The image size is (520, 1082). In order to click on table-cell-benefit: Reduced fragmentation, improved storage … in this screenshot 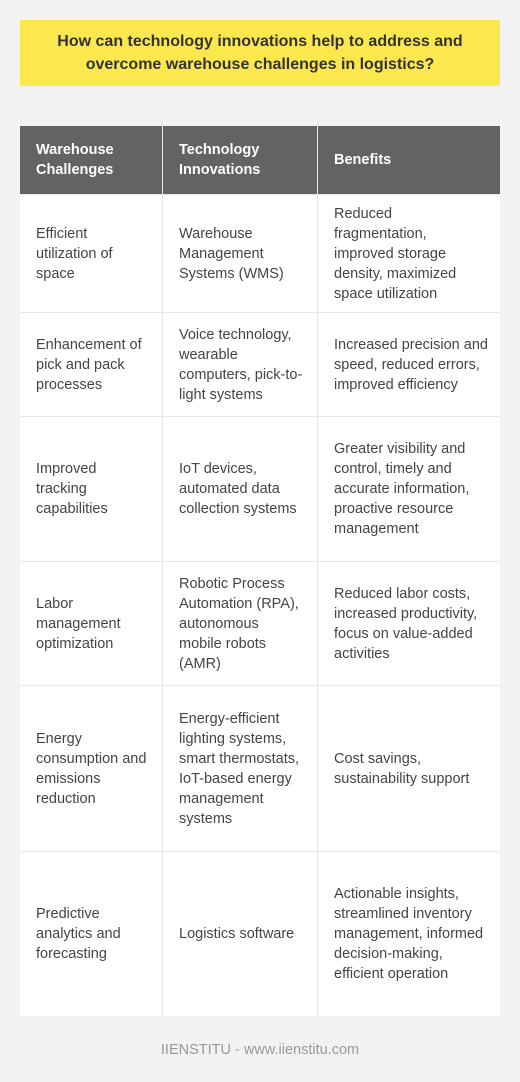, I will do `click(409, 253)`.